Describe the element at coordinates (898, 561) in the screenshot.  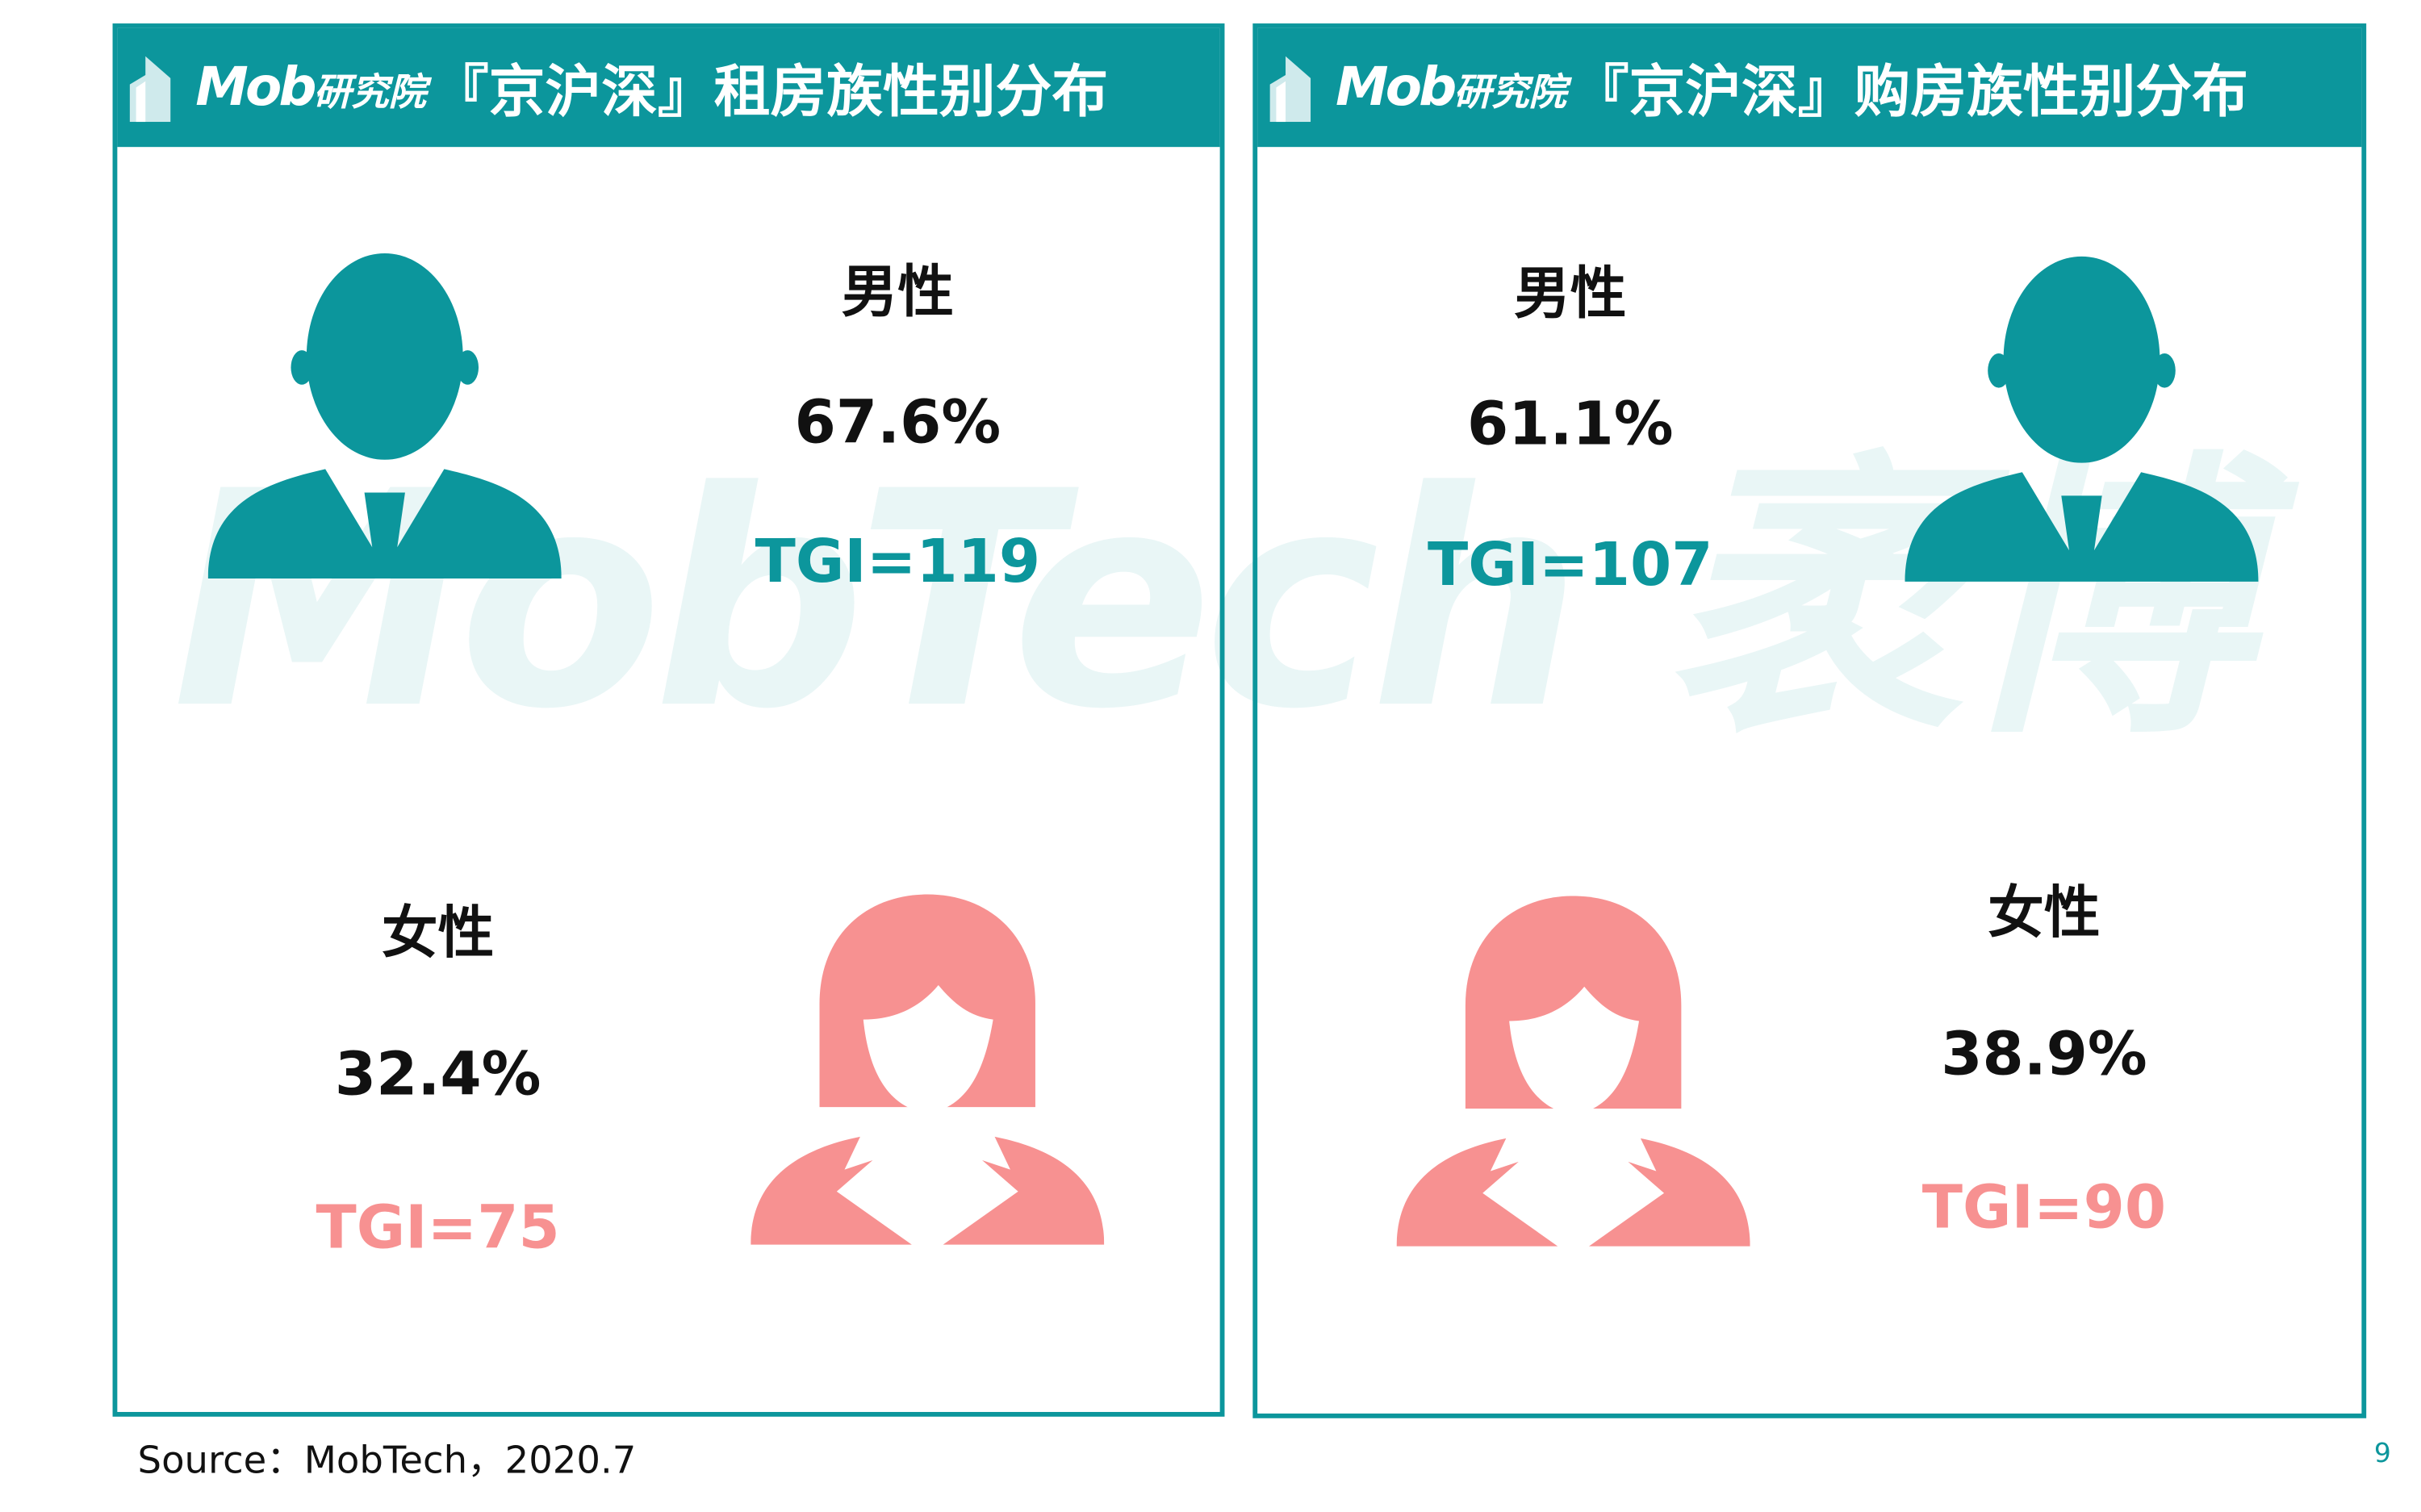
I see `male-tgi: TGI=119` at that location.